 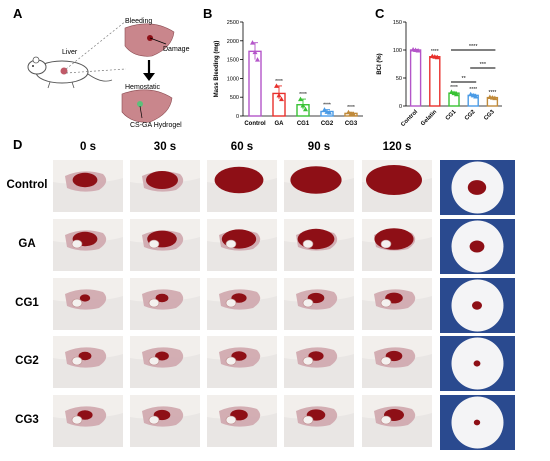 What do you see at coordinates (27, 244) in the screenshot?
I see `group-label: GA` at bounding box center [27, 244].